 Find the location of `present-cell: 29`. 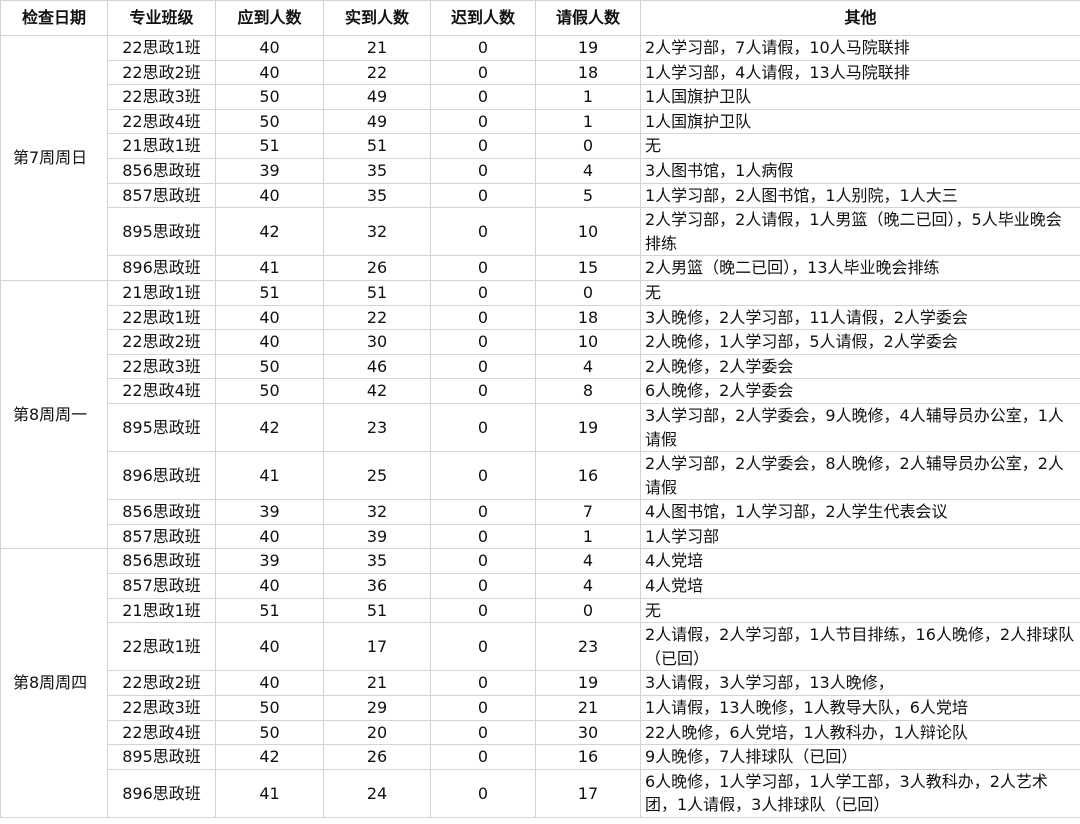

present-cell: 29 is located at coordinates (377, 708).